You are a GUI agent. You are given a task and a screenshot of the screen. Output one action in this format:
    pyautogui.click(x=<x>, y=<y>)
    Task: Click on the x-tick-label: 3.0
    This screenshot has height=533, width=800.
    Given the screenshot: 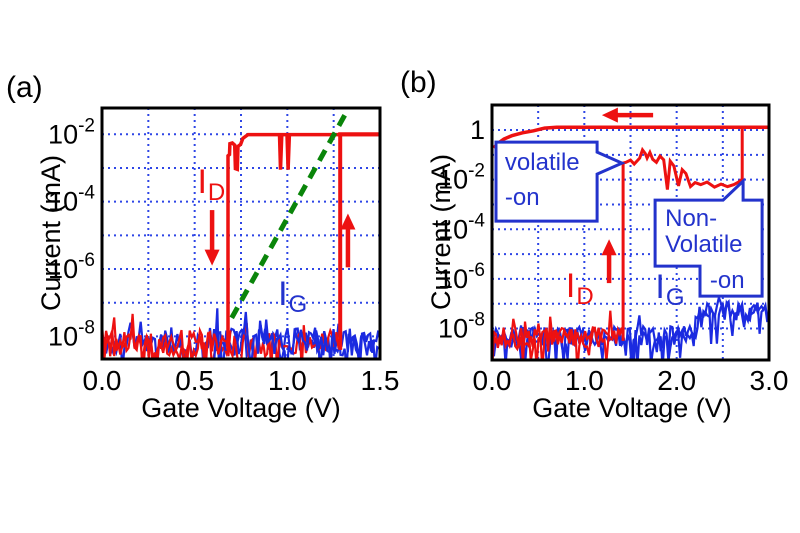 What is the action you would take?
    pyautogui.click(x=769, y=380)
    